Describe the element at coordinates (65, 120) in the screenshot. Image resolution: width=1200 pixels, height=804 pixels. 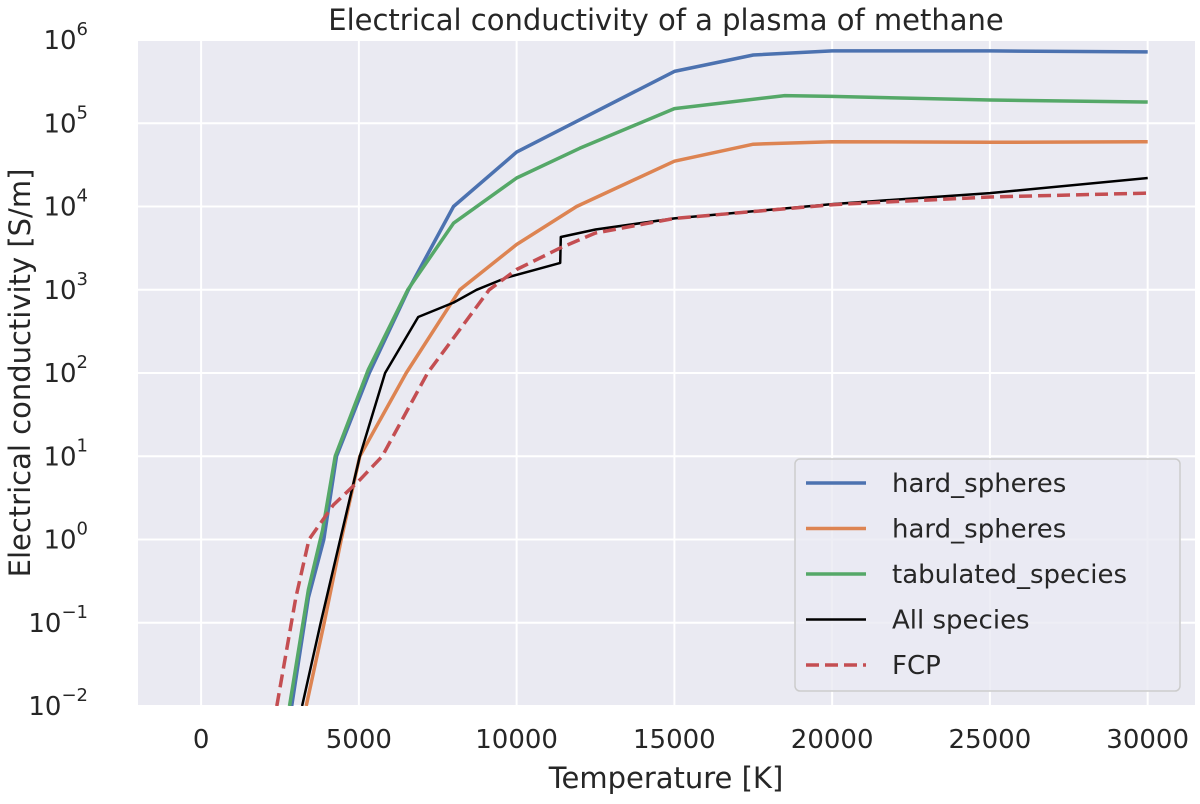
I see `y-tick-label: 10⁵` at that location.